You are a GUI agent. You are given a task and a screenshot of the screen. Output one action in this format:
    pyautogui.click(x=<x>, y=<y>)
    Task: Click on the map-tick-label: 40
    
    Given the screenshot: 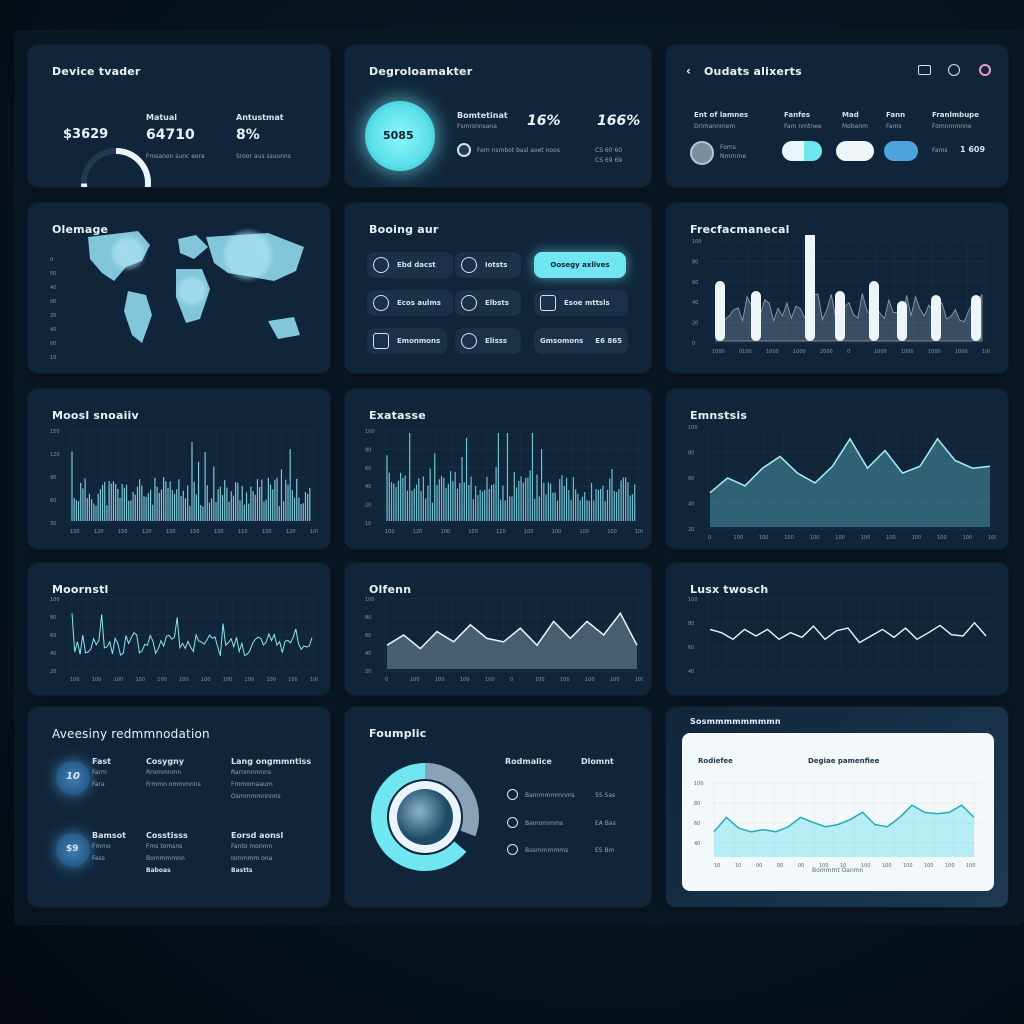 What is the action you would take?
    pyautogui.click(x=53, y=330)
    